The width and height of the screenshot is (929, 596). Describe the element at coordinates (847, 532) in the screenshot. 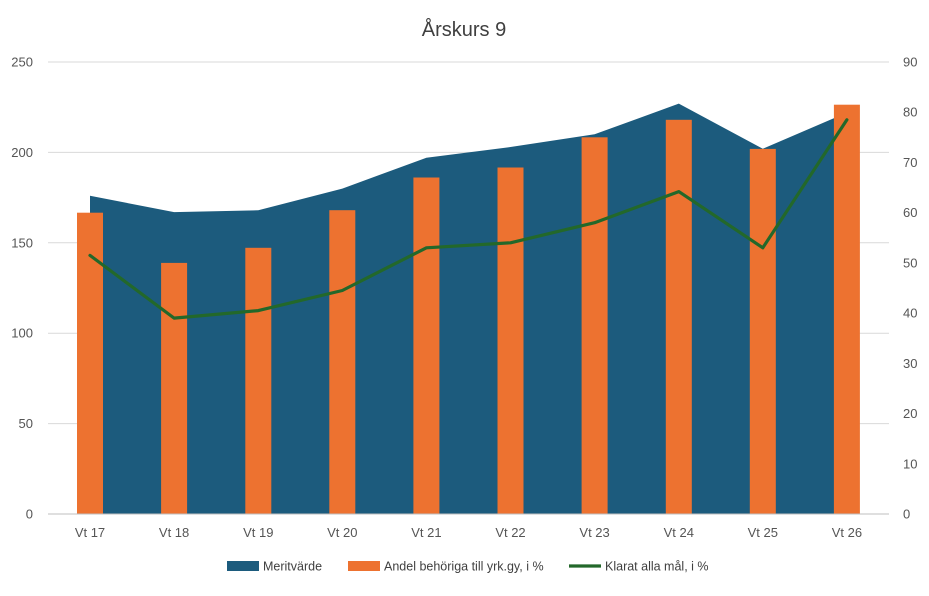

I see `x-tick-label: Vt 26` at that location.